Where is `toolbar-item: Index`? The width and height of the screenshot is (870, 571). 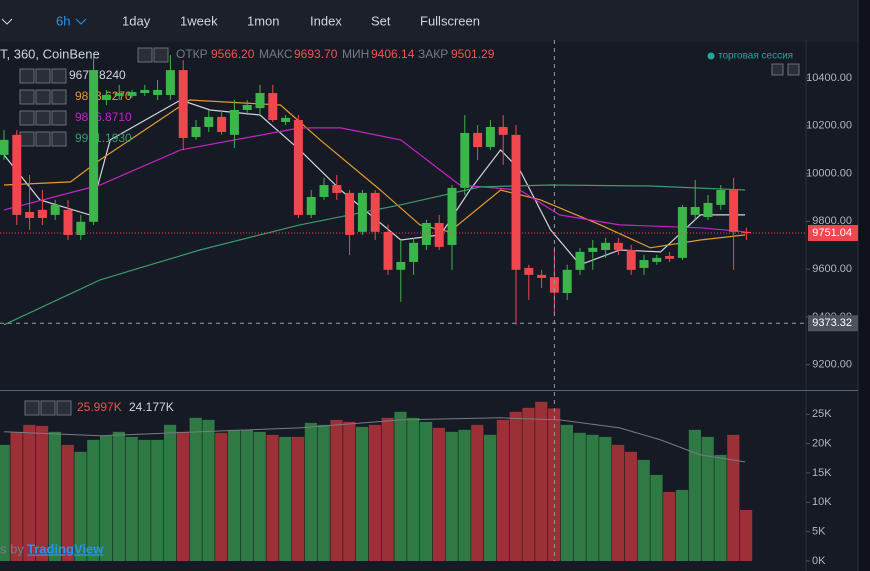 toolbar-item: Index is located at coordinates (326, 20).